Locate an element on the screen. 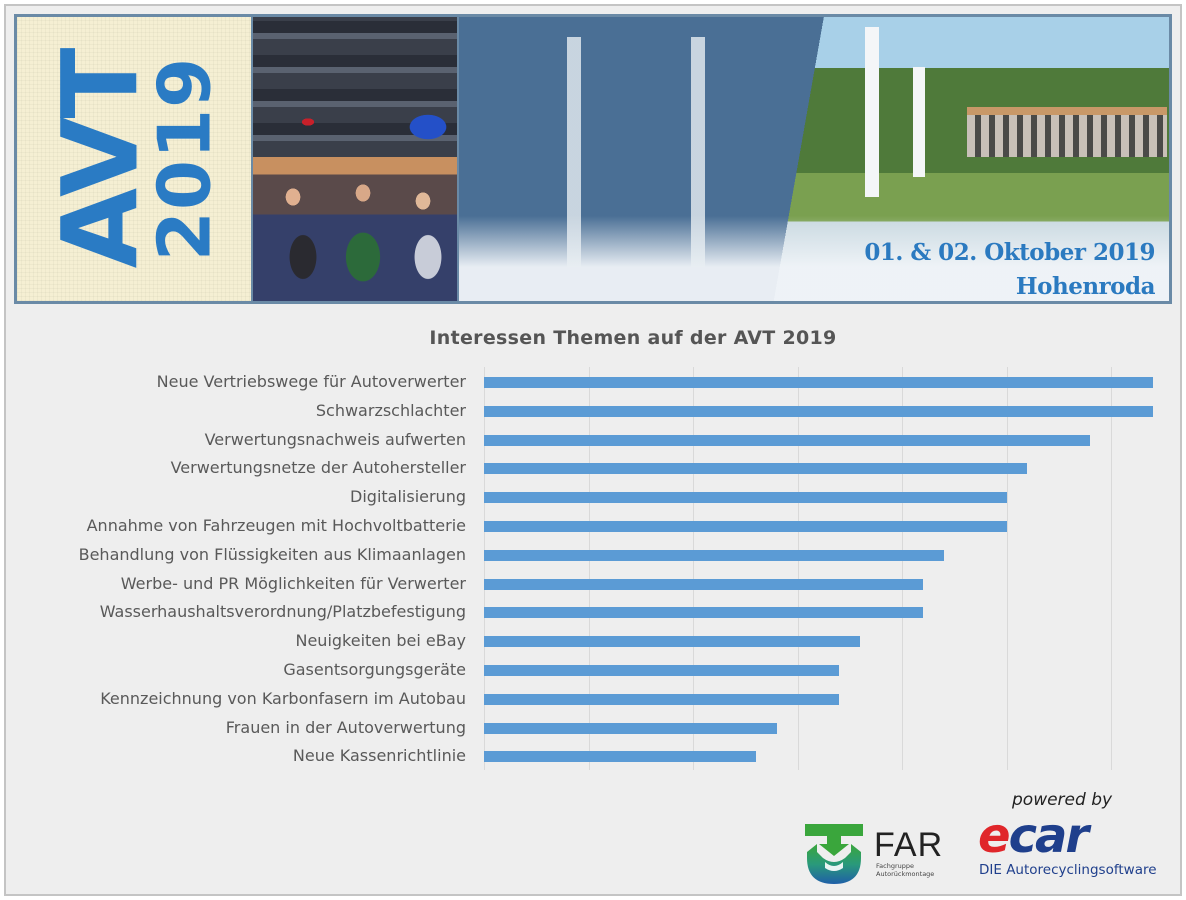  category-label: Gasentsorgungsgeräte is located at coordinates (374, 669).